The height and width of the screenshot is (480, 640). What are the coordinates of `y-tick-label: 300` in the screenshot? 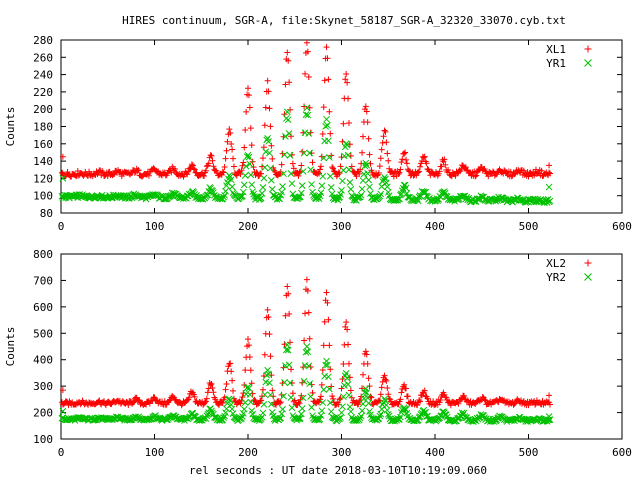 It's located at (43, 386).